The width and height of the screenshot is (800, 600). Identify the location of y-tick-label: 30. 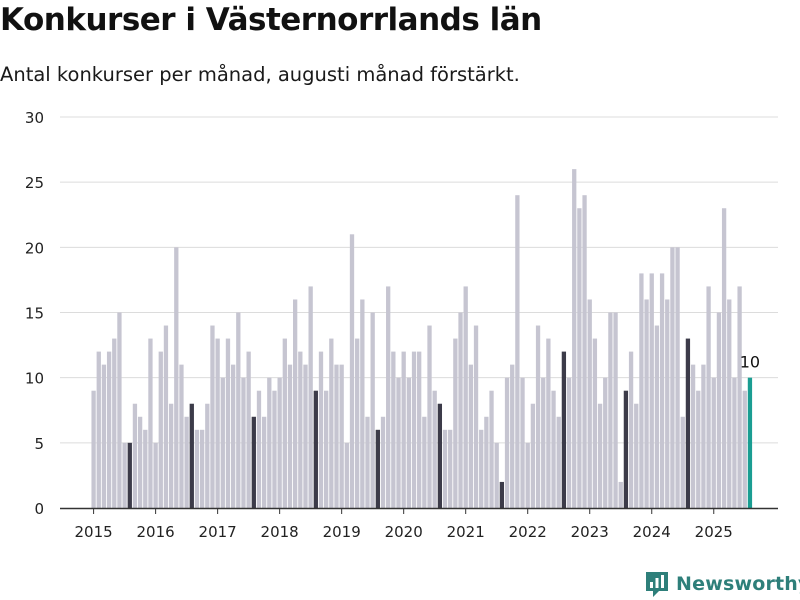
(34, 118).